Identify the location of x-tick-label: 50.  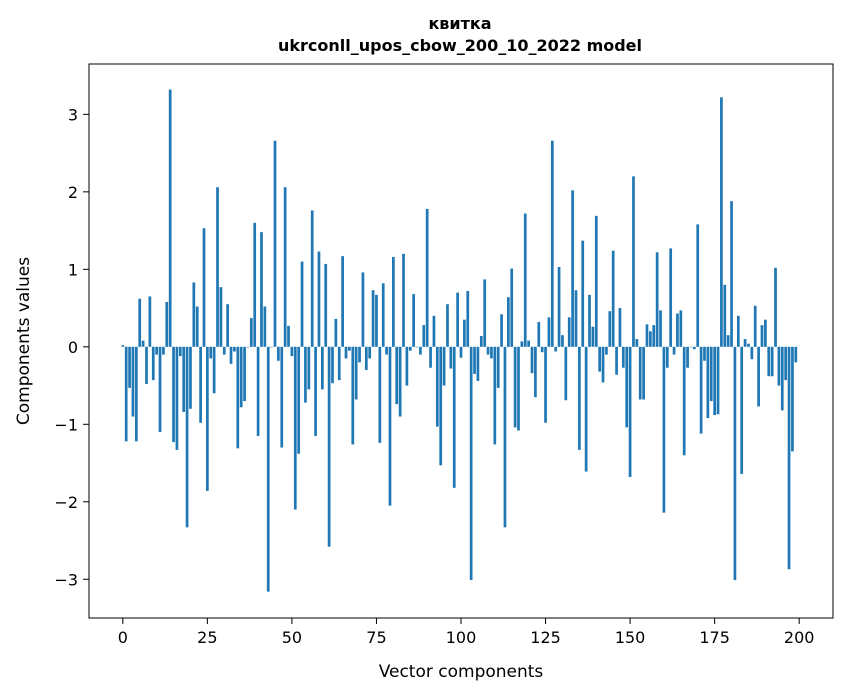
(292, 637).